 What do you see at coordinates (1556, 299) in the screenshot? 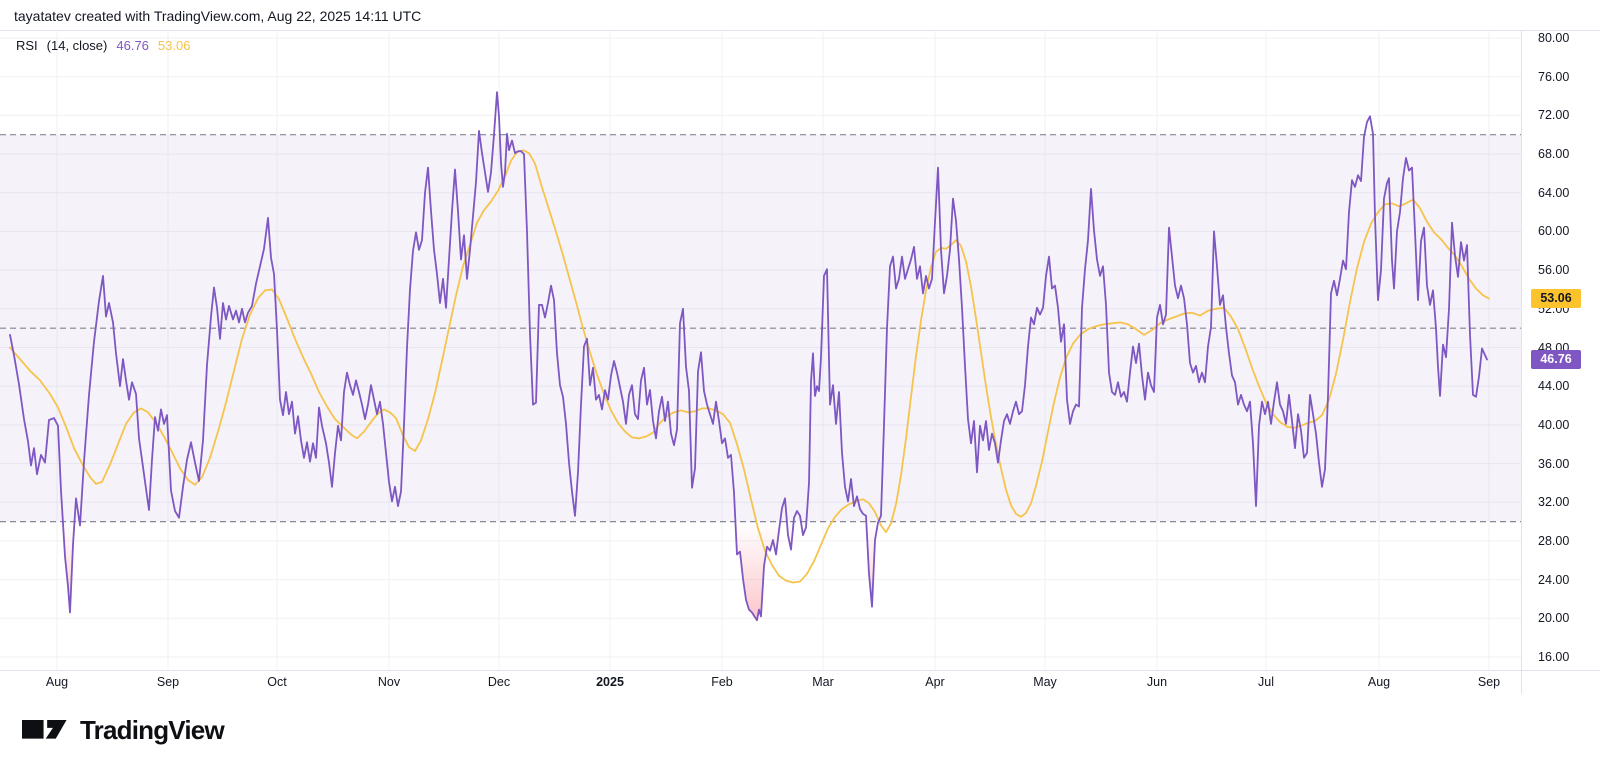
I see `ma-value-badge: 53.06` at bounding box center [1556, 299].